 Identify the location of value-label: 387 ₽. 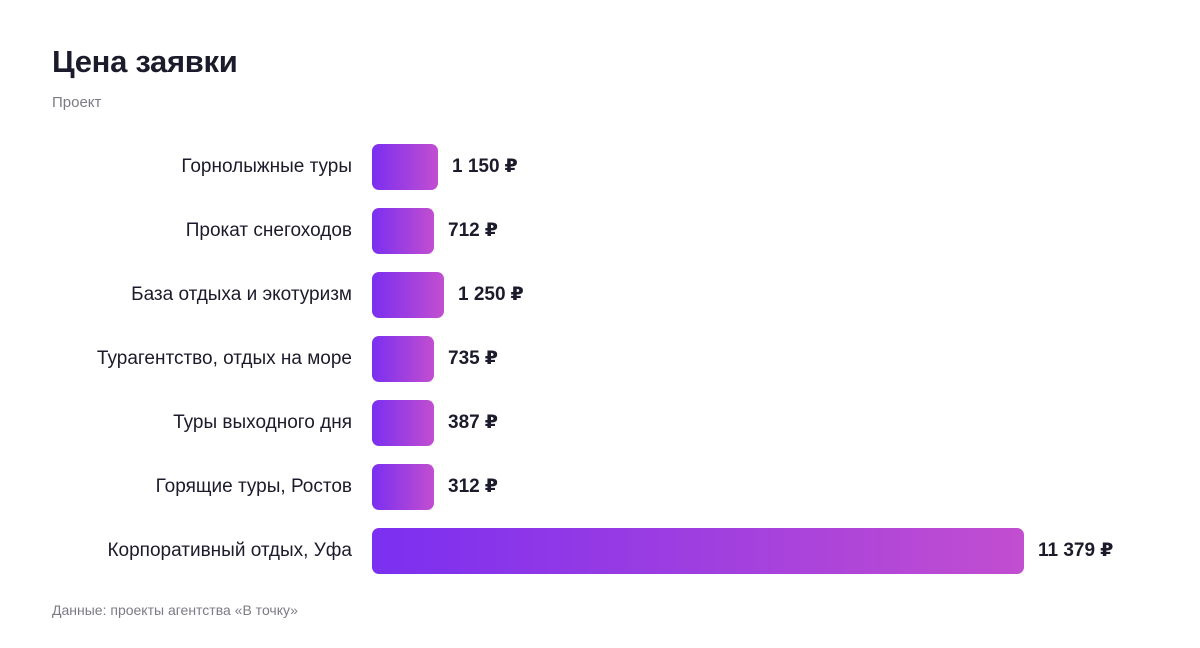
(473, 423).